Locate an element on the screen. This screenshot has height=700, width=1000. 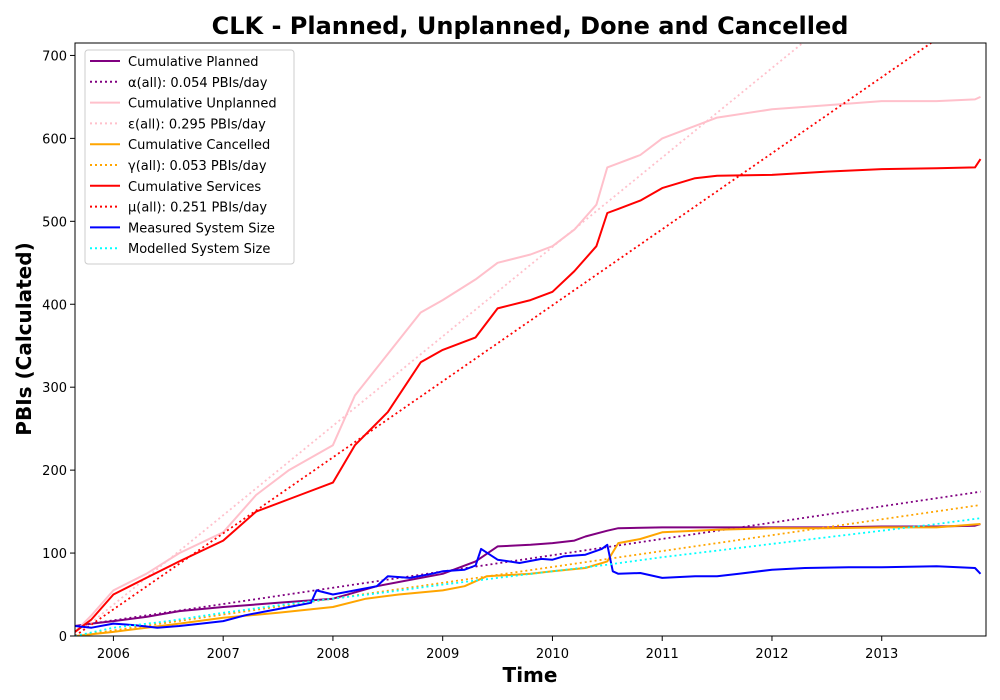
legend-label: ε(all): 0.295 PBIs/day is located at coordinates (197, 124).